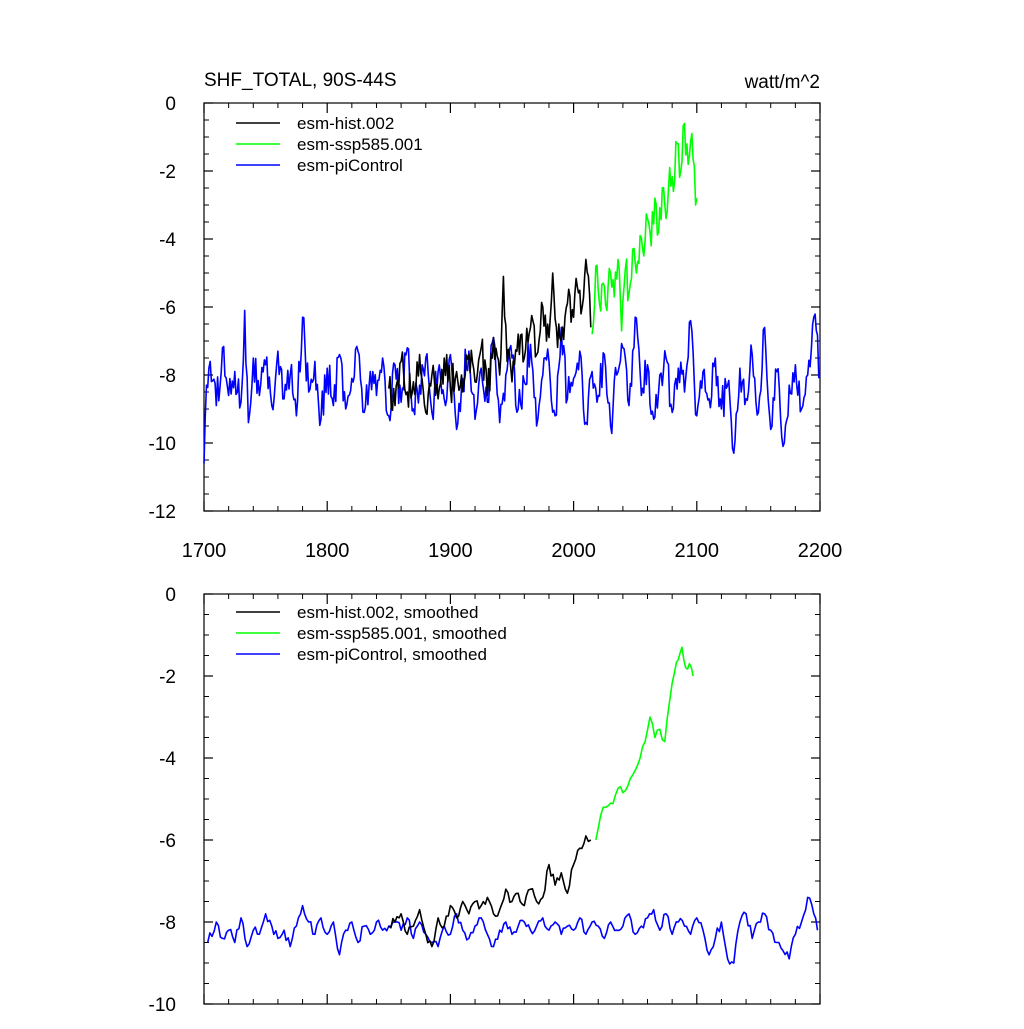 Image resolution: width=1024 pixels, height=1029 pixels. What do you see at coordinates (300, 80) in the screenshot?
I see `chart-title: SHF_TOTAL, 90S-44S` at bounding box center [300, 80].